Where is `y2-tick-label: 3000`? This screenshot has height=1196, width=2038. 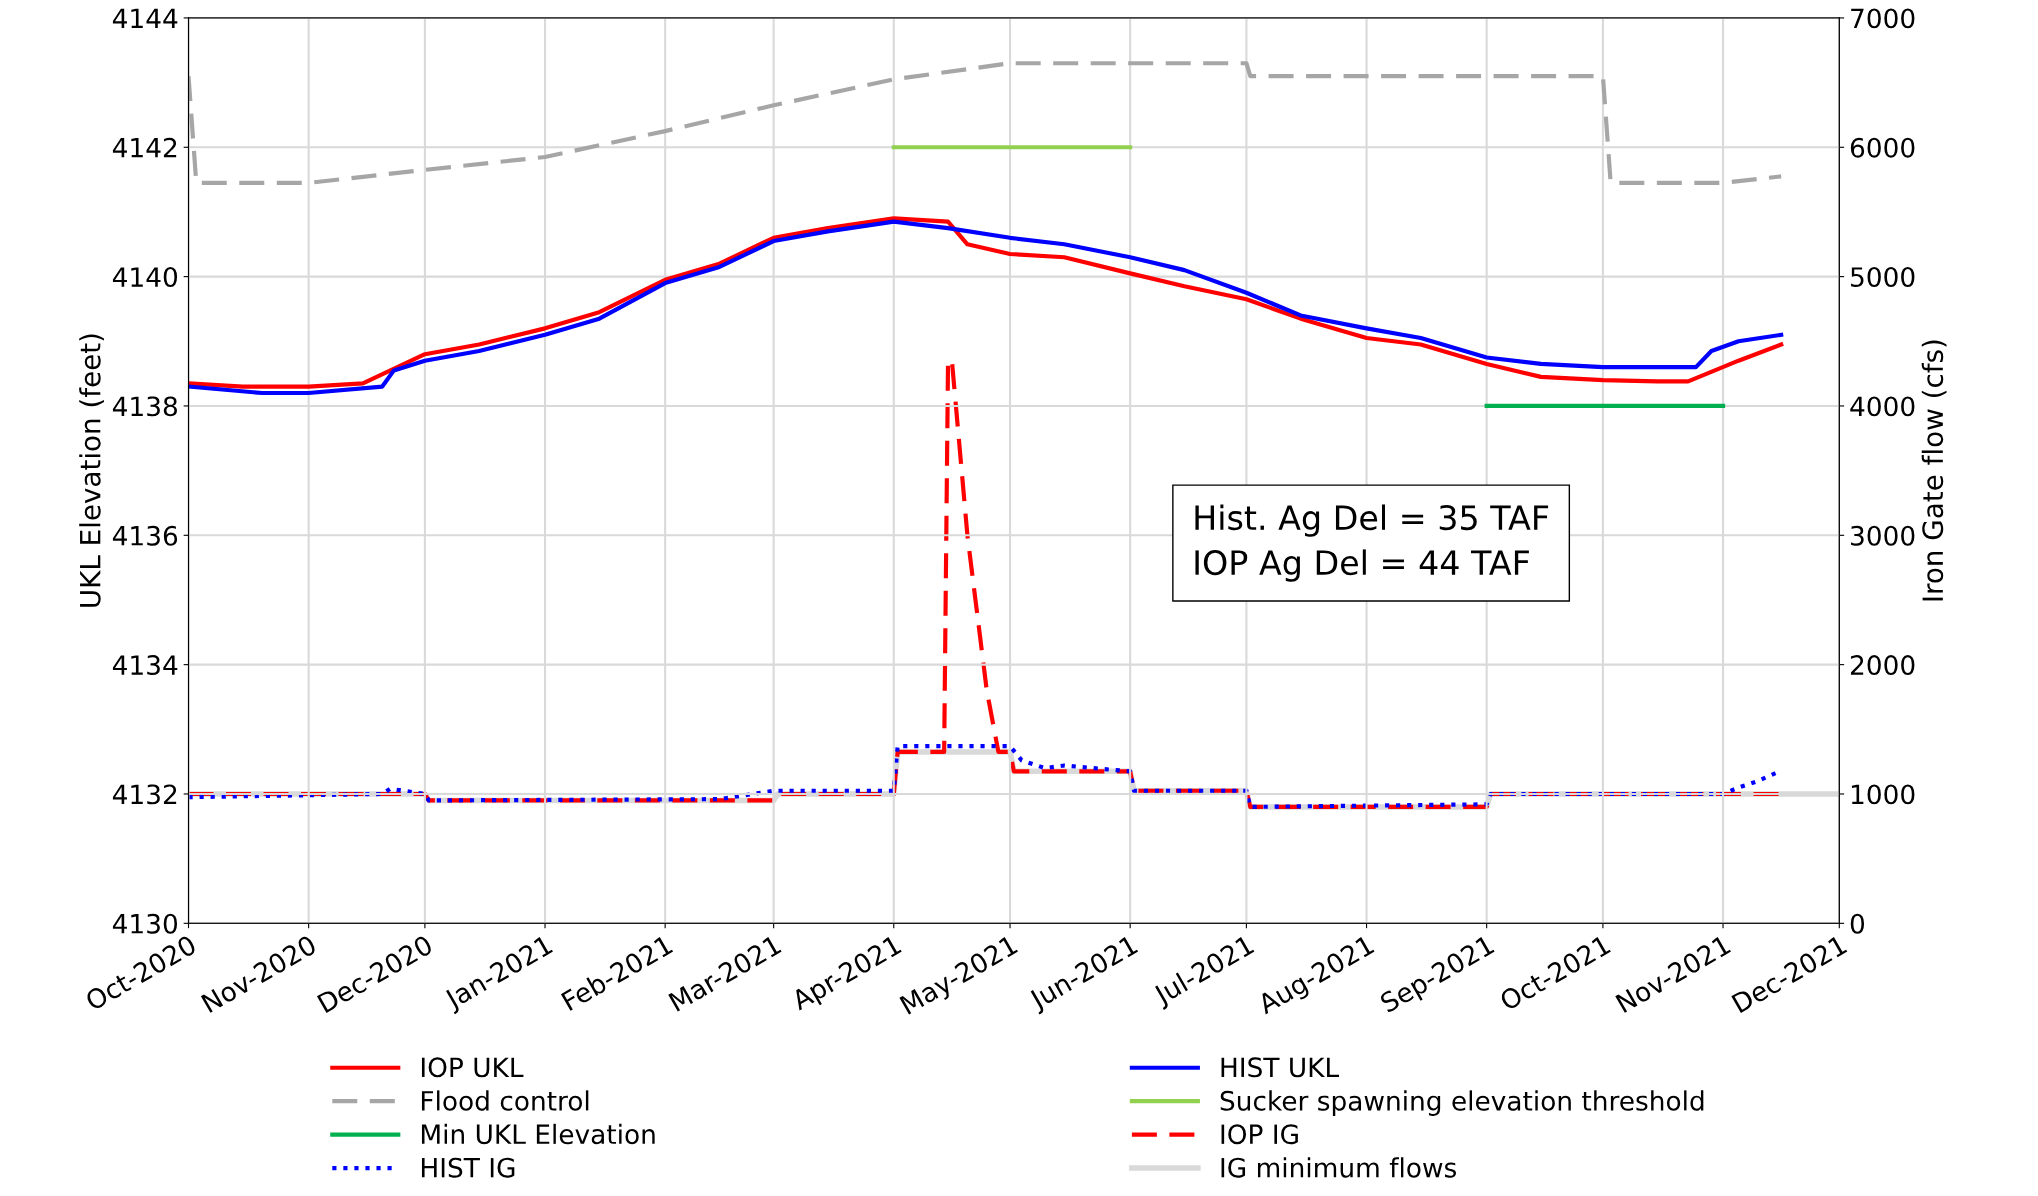 y2-tick-label: 3000 is located at coordinates (1883, 535).